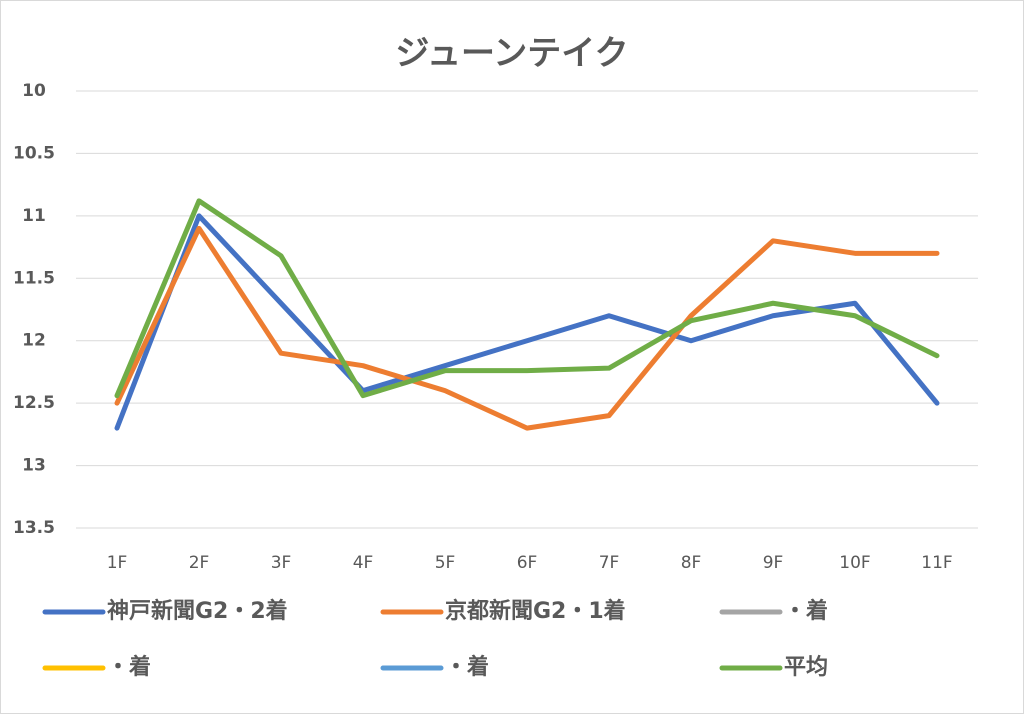  What do you see at coordinates (773, 563) in the screenshot?
I see `x-tick-label: 9F` at bounding box center [773, 563].